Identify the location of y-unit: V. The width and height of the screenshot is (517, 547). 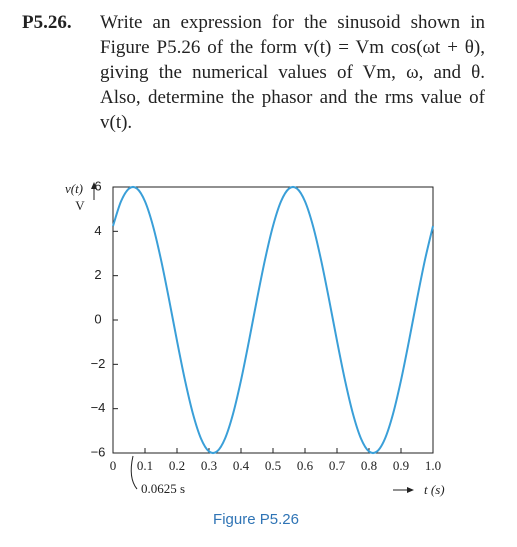
(80, 205).